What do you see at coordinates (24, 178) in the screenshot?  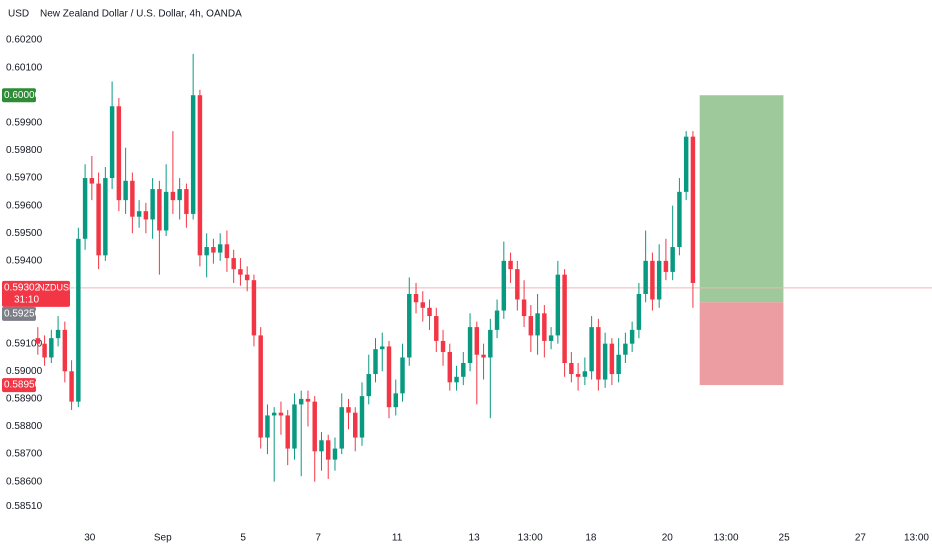 I see `y-tick-label: 0.59700` at bounding box center [24, 178].